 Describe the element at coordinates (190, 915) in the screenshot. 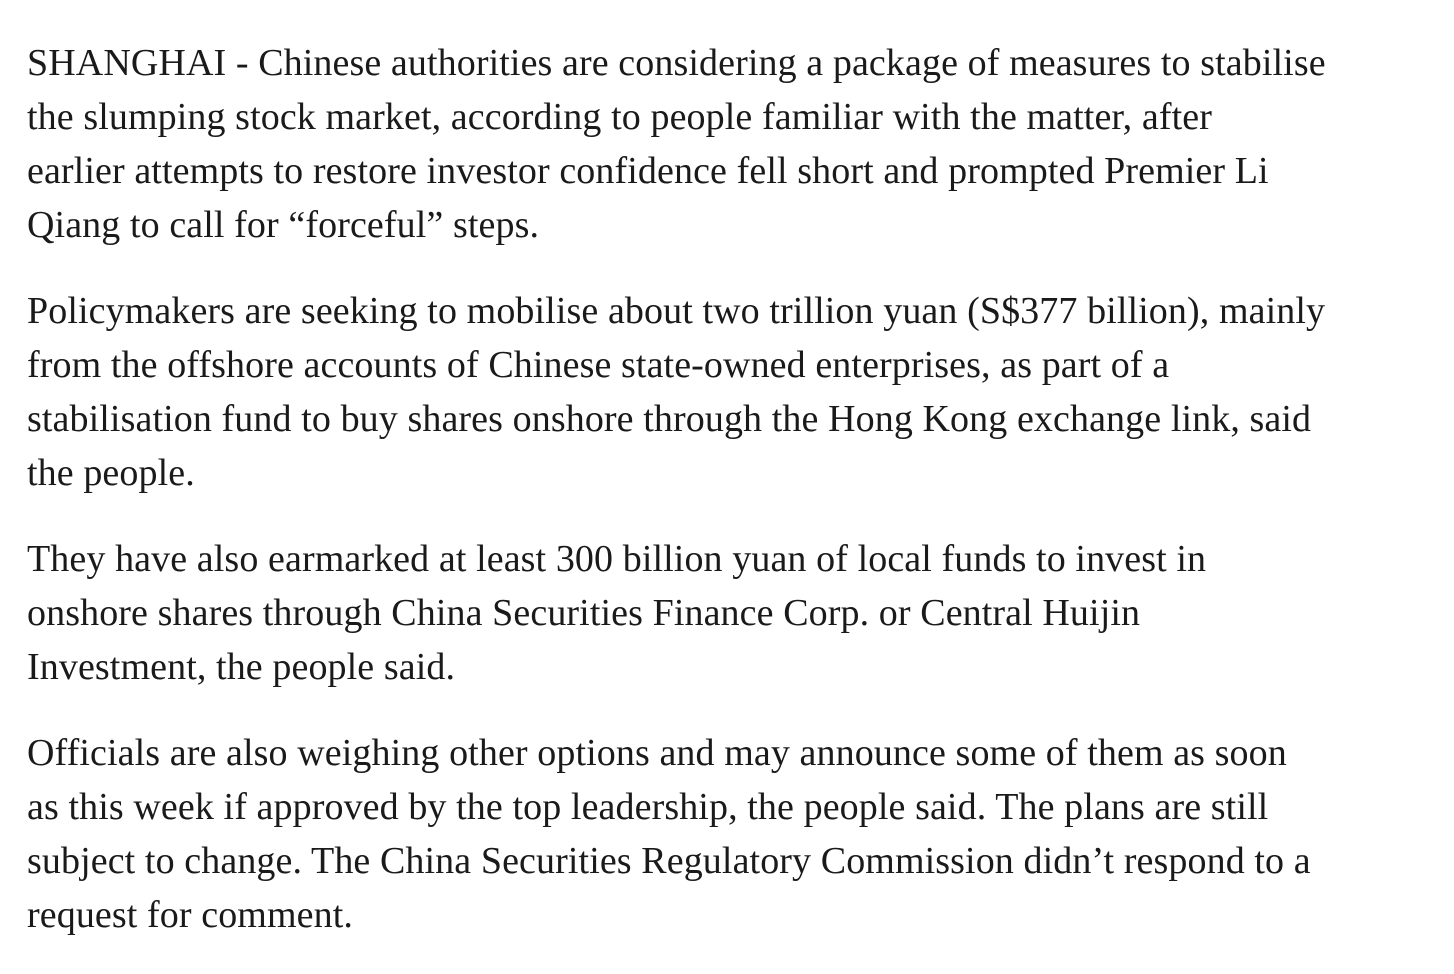

I see `text-line: request for comment.` at that location.